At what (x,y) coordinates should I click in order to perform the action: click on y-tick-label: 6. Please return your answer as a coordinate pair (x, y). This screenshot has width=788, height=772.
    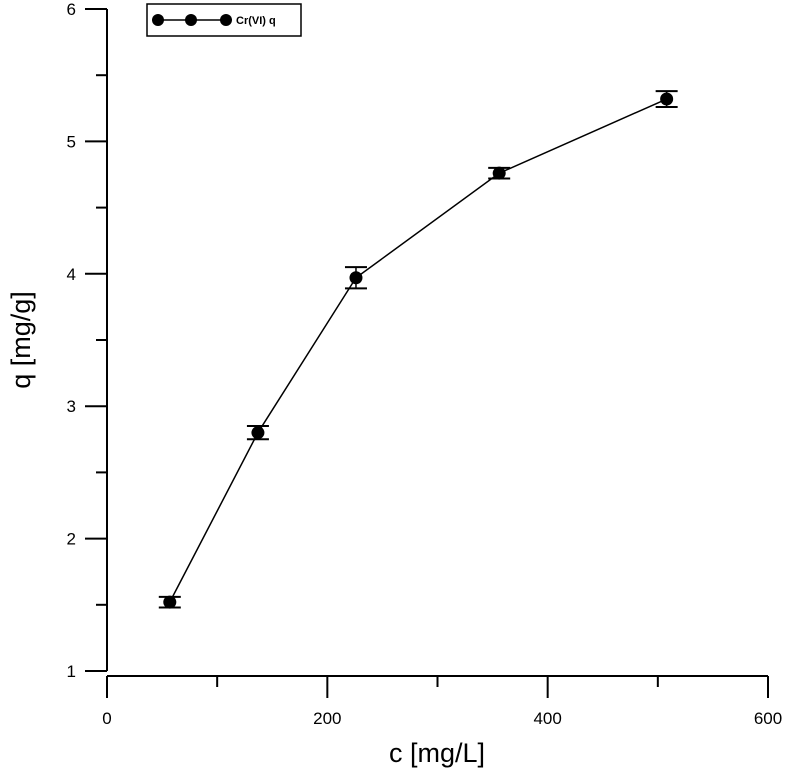
    Looking at the image, I should click on (71, 9).